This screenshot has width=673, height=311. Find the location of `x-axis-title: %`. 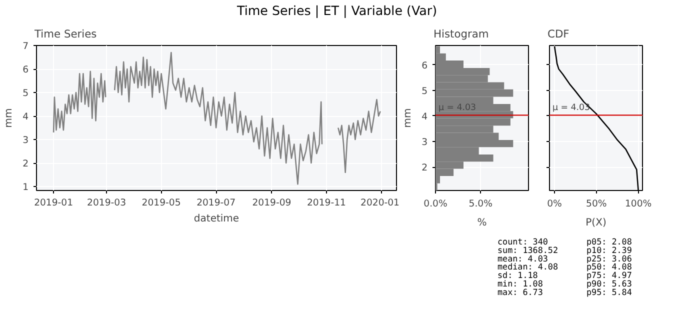

x-axis-title: % is located at coordinates (482, 223).